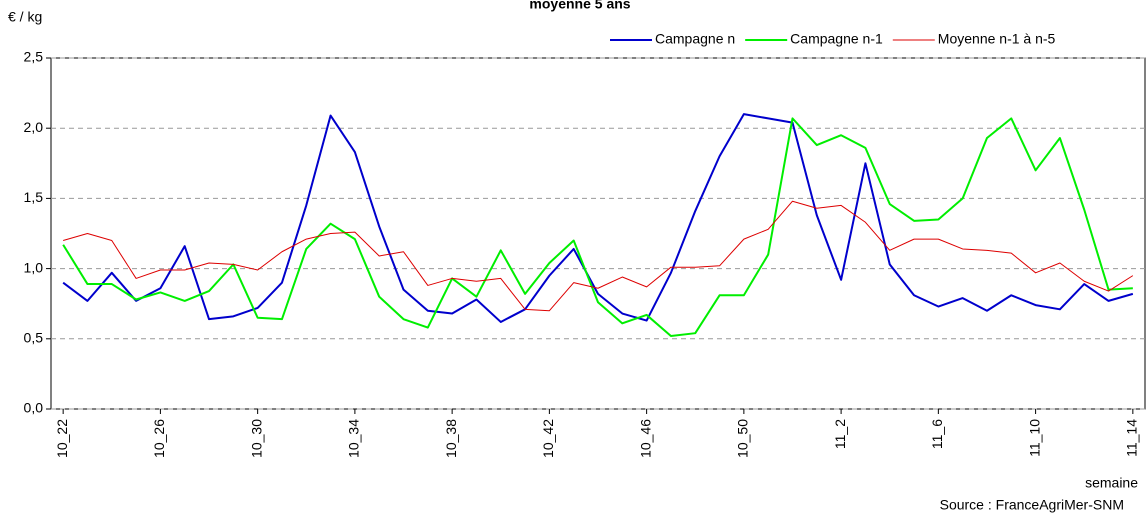  Describe the element at coordinates (579, 6) in the screenshot. I see `chart-title: moyenne 5 ans` at that location.